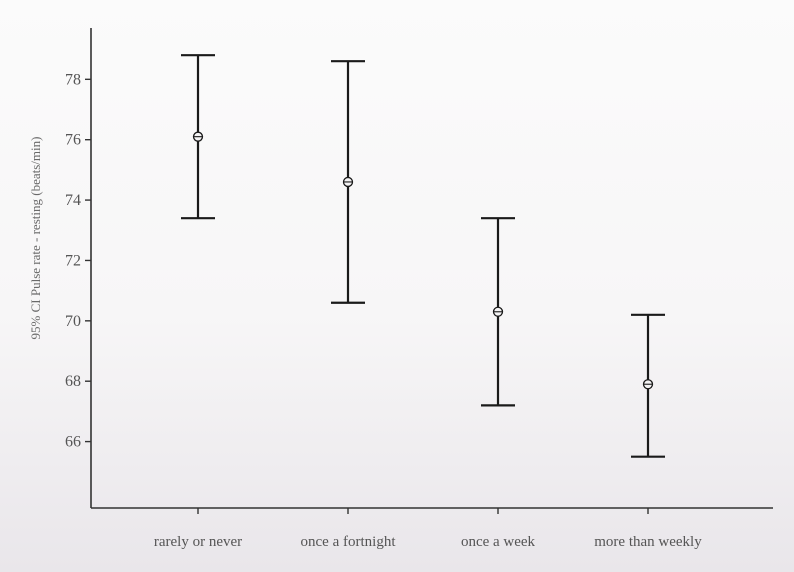  Describe the element at coordinates (498, 542) in the screenshot. I see `x-category-label: once a week` at that location.